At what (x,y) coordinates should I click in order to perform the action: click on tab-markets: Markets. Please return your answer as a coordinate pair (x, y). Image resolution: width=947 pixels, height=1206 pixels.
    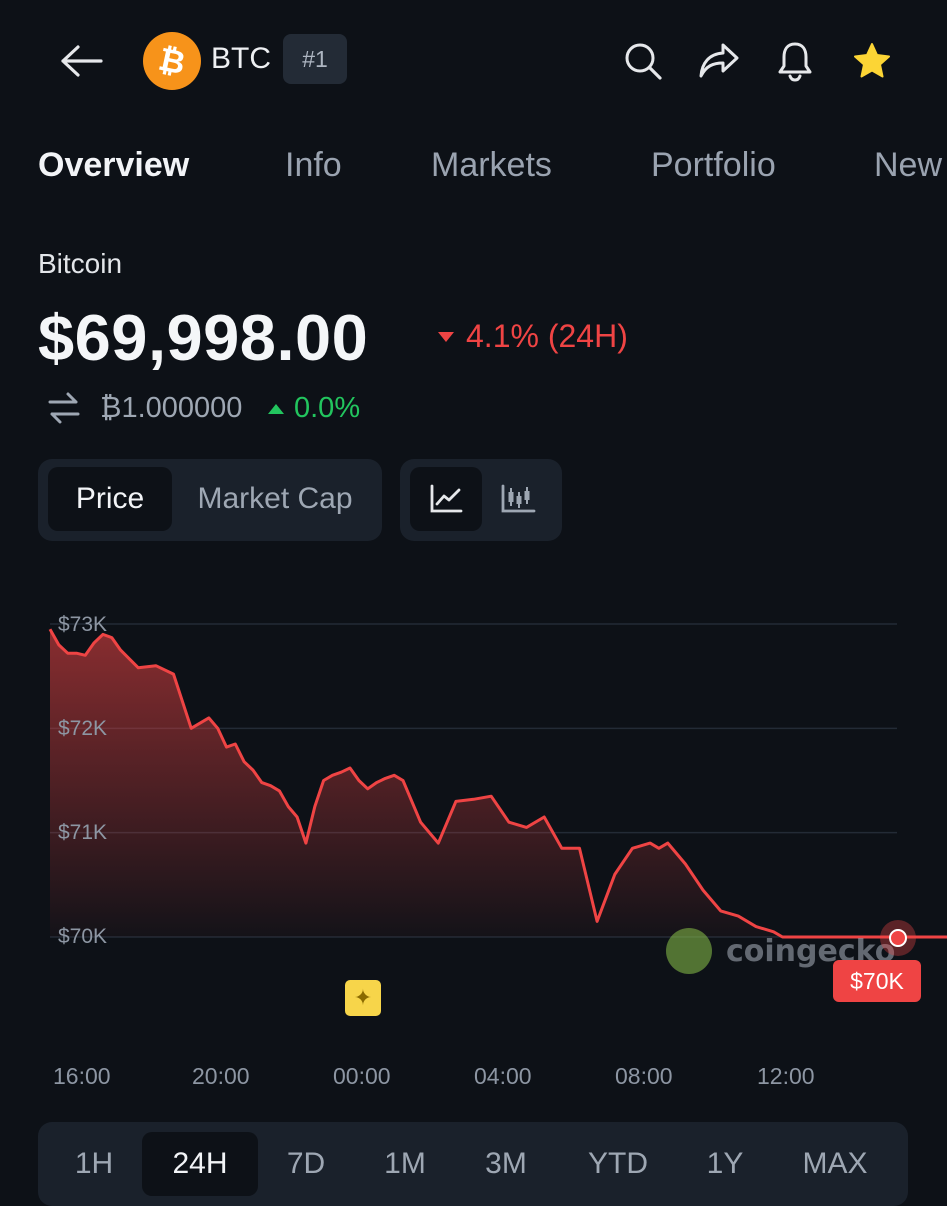
    Looking at the image, I should click on (491, 165).